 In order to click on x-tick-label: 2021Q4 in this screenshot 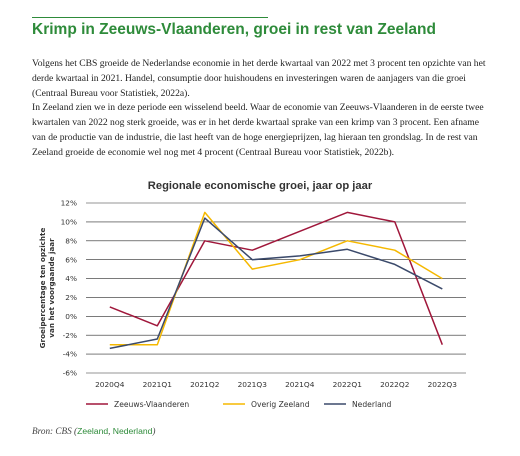, I will do `click(300, 384)`.